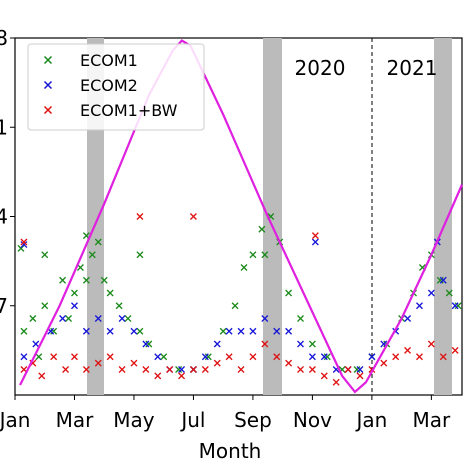 The image size is (474, 474). I want to click on legend-label: ECOM2, so click(109, 85).